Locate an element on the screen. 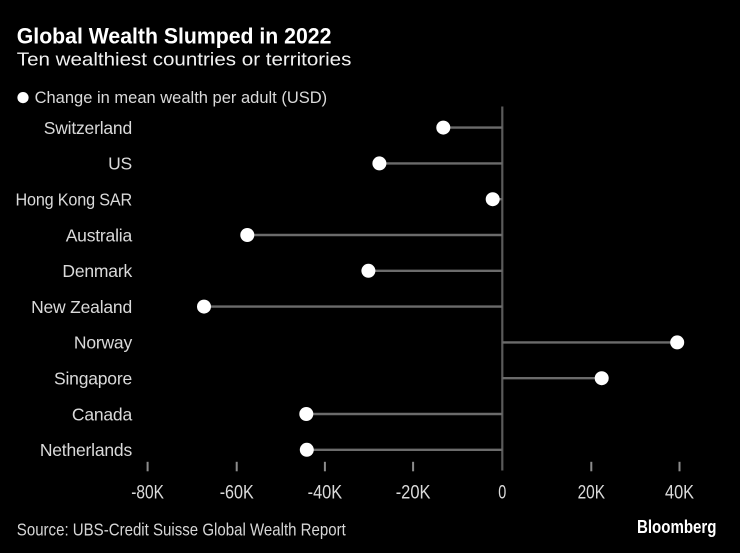  svg-text: 20K is located at coordinates (591, 493).